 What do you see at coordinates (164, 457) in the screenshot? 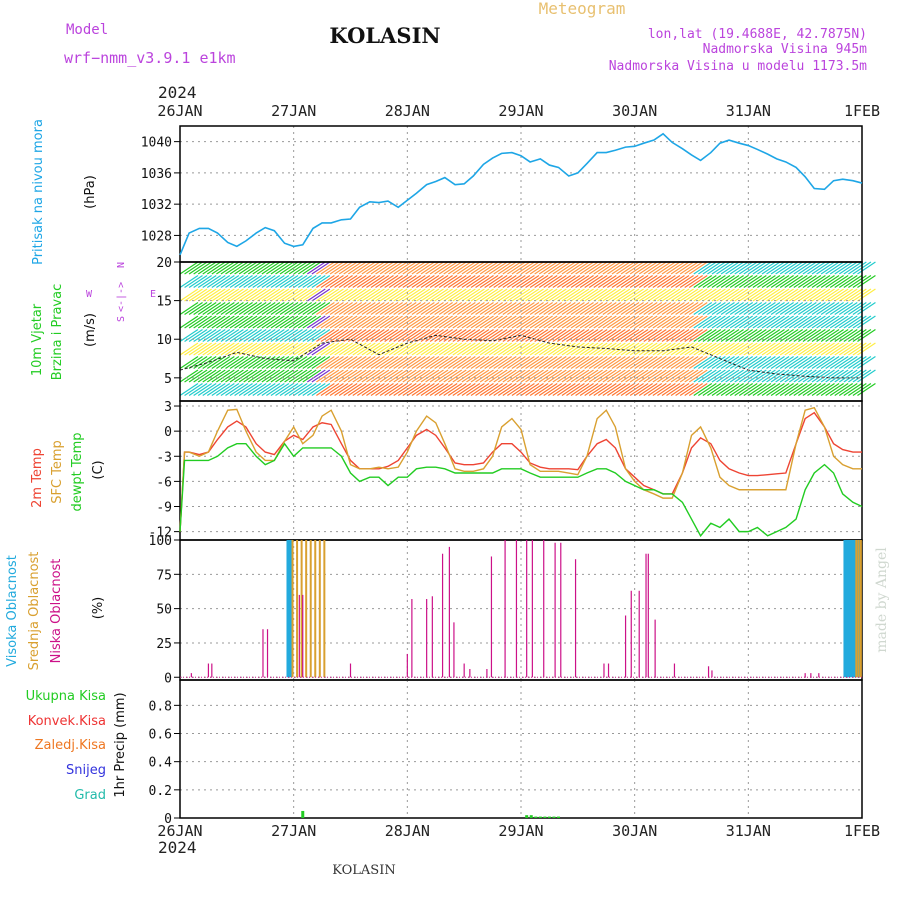
I see `temperature-ytick-label: -3` at bounding box center [164, 457].